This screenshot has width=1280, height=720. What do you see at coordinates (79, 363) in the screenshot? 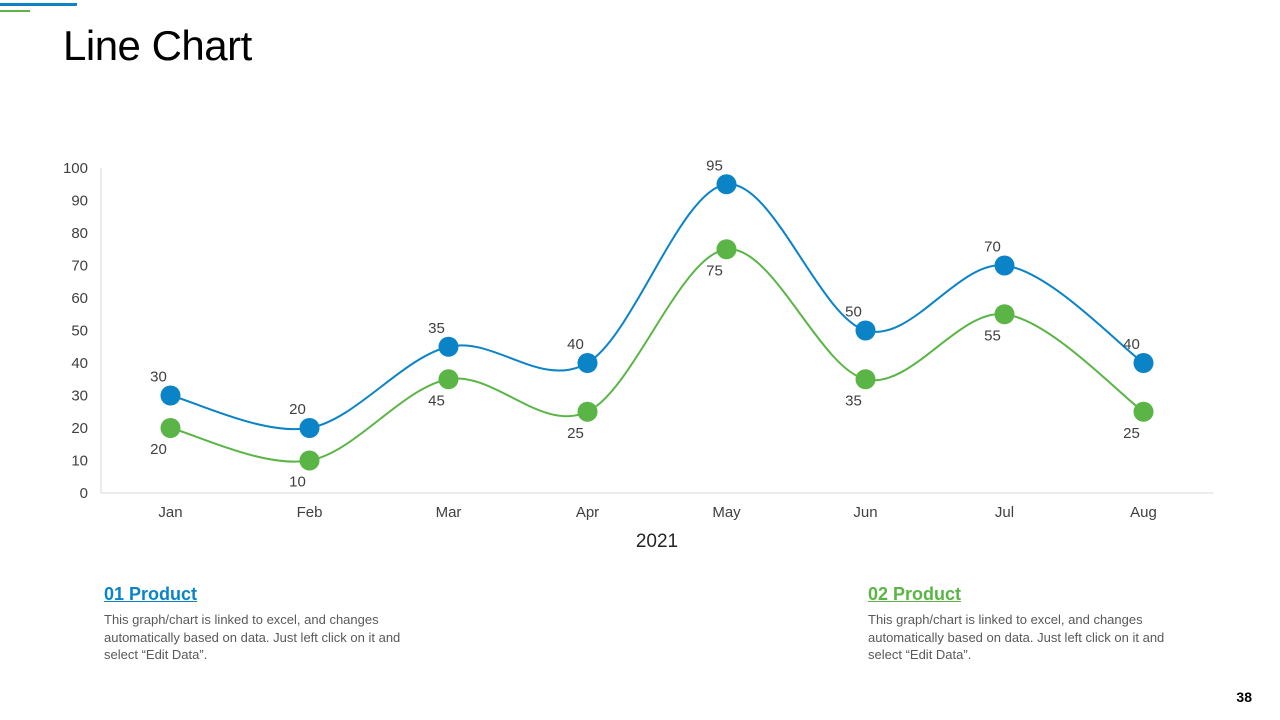
I see `y-tick-label: 40` at bounding box center [79, 363].